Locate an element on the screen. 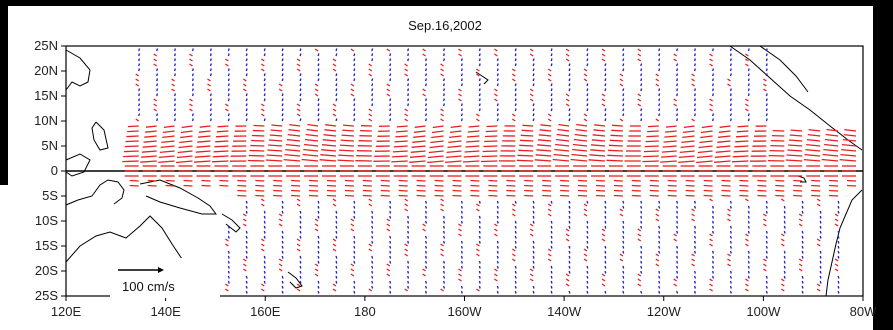 This screenshot has width=893, height=330. y-tick-label: 15N is located at coordinates (46, 95).